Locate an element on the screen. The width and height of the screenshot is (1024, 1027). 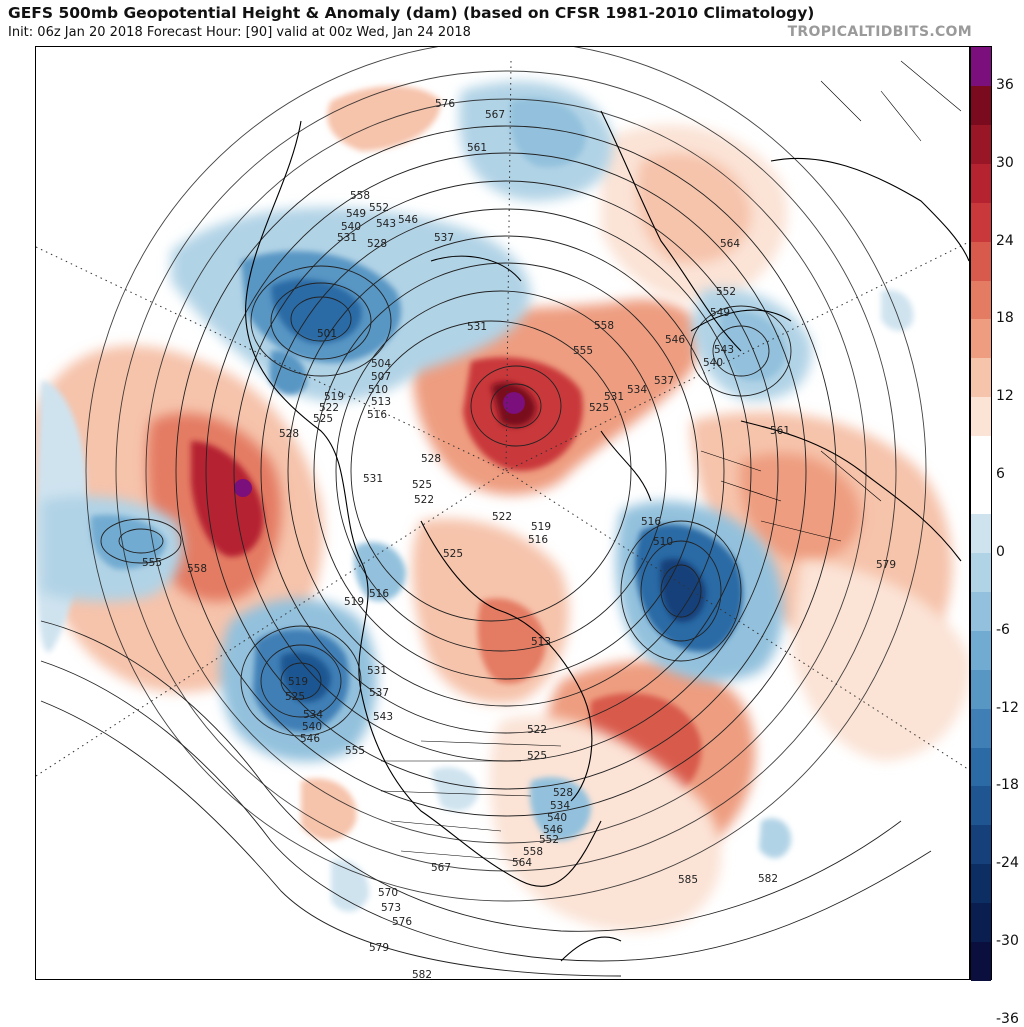
colorbar-tick-label: 0 is located at coordinates (1000, 551).